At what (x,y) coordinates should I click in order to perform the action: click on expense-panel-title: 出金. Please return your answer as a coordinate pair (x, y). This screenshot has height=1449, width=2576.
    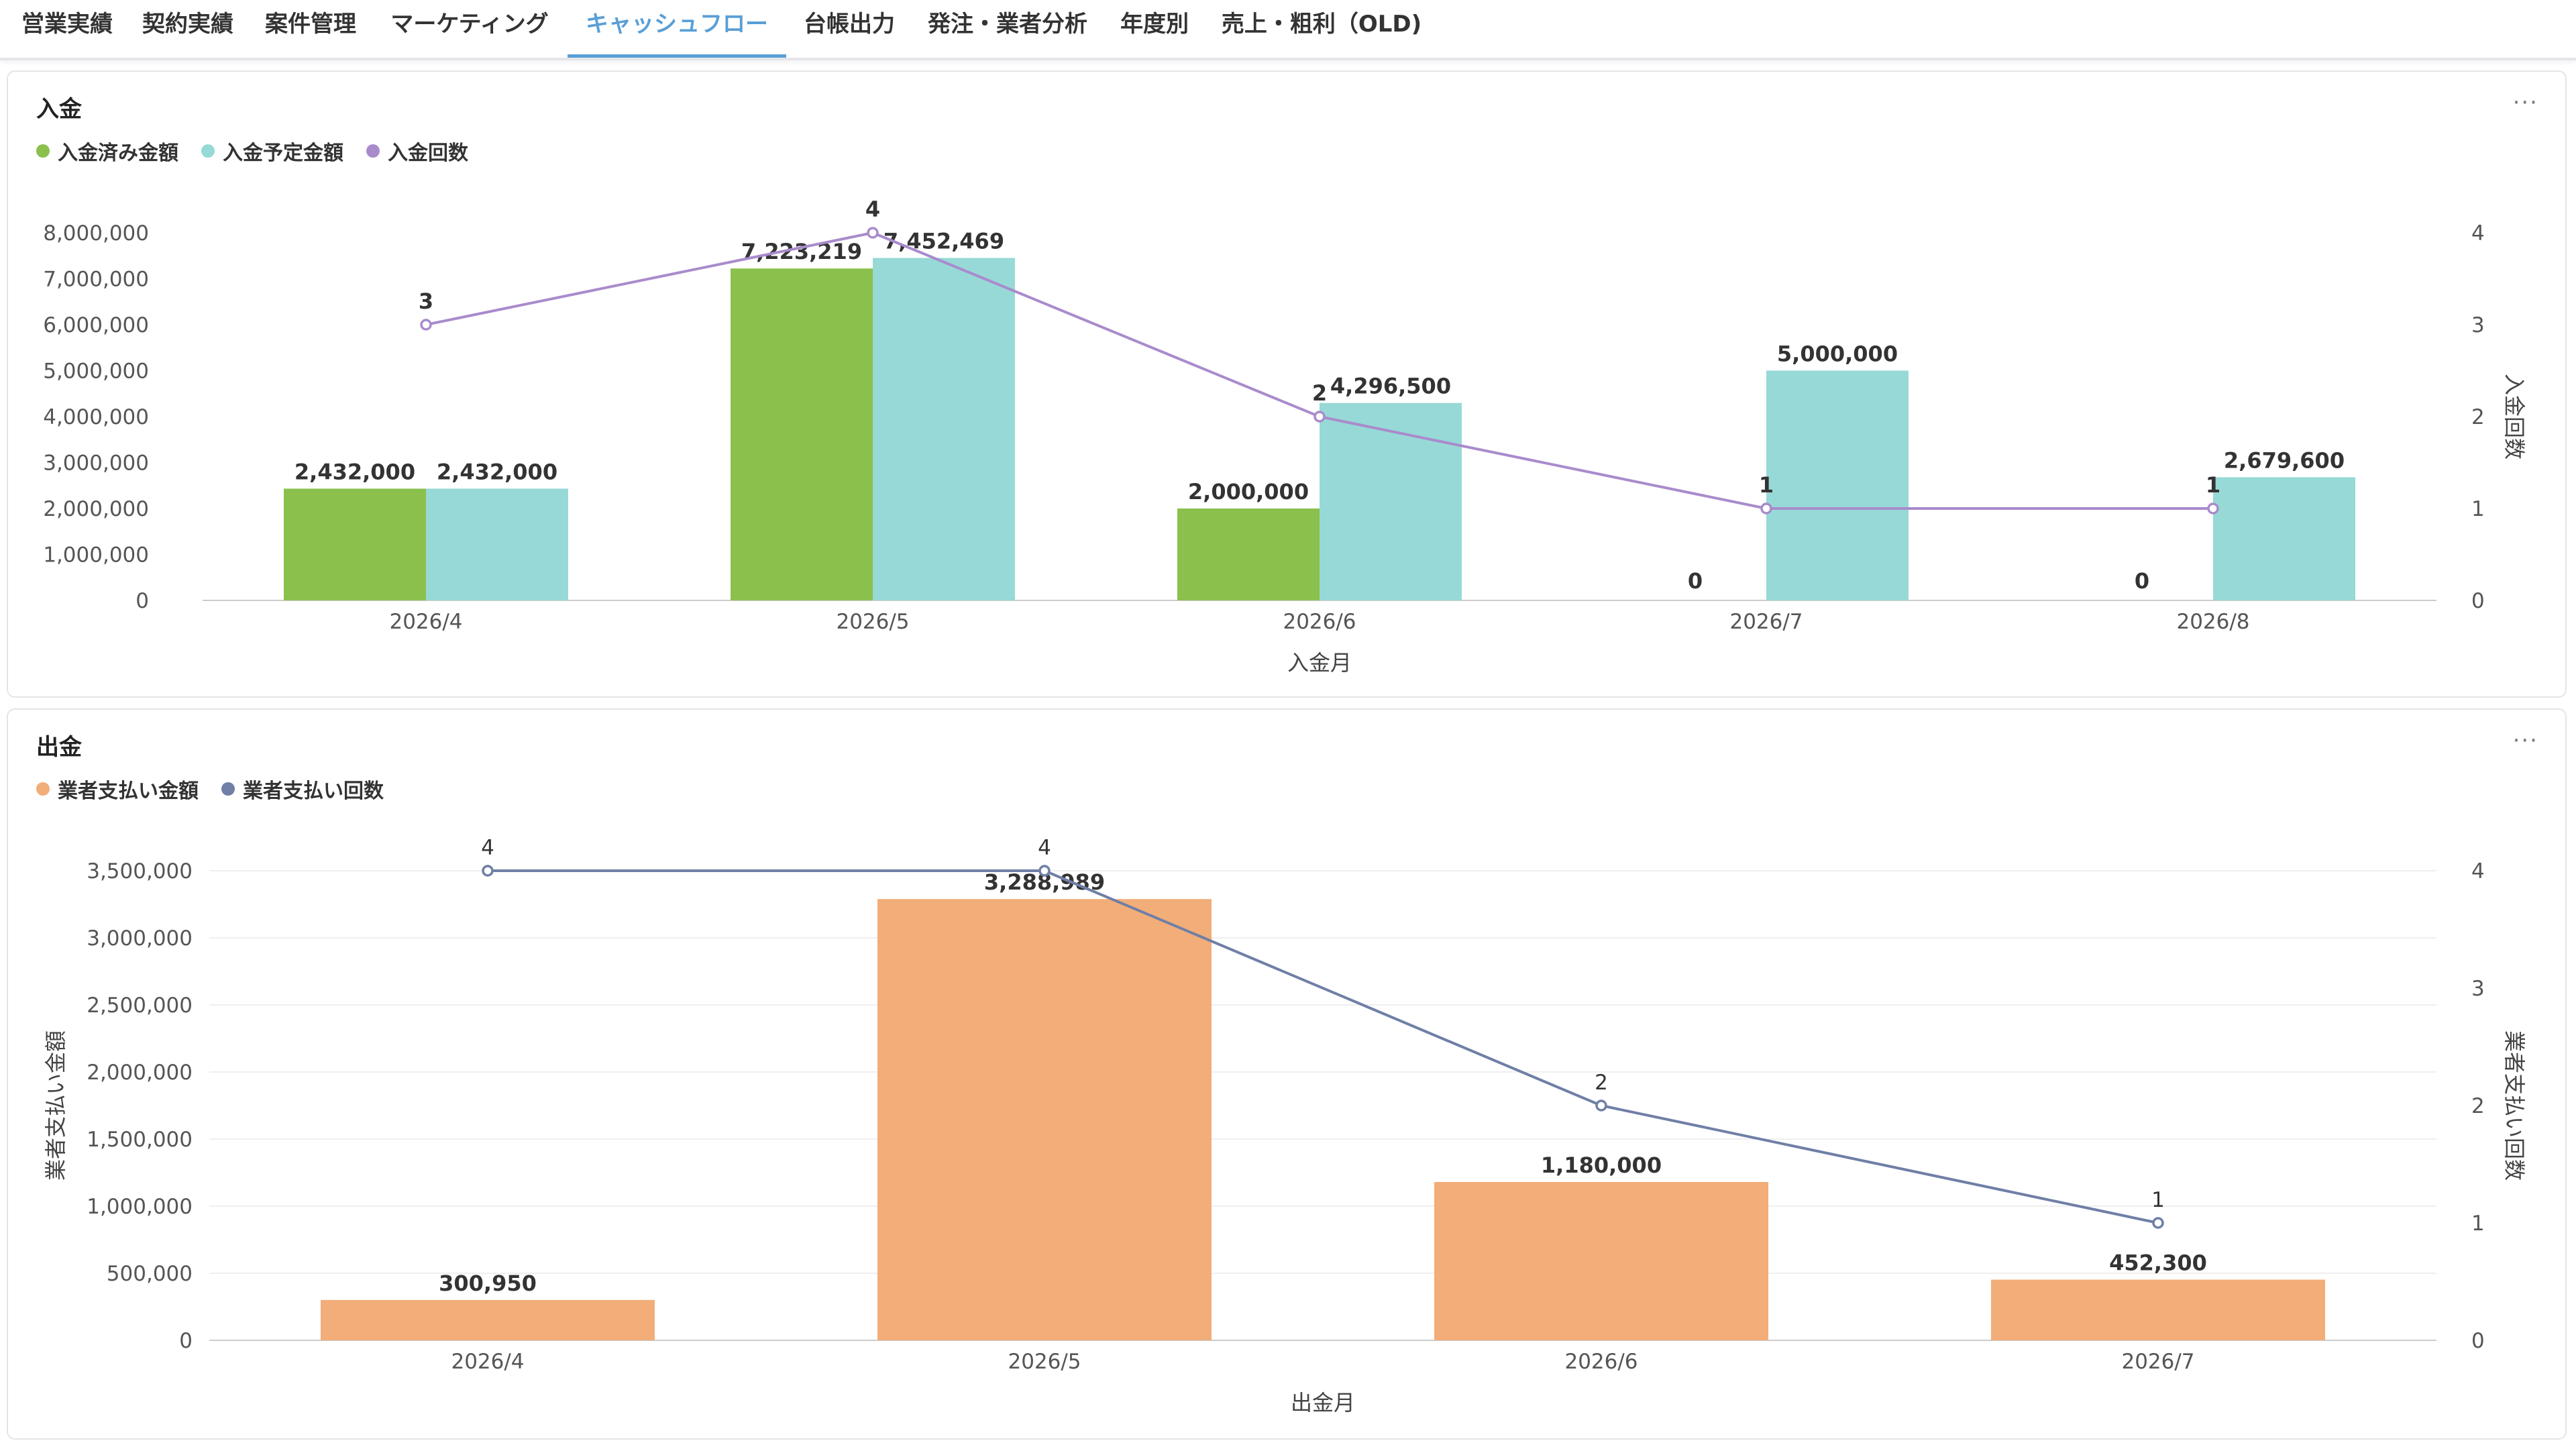
    Looking at the image, I should click on (59, 747).